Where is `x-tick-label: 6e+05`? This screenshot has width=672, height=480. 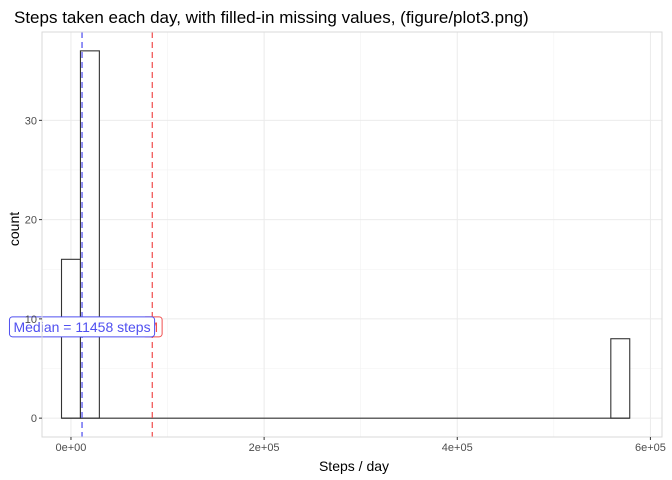 x-tick-label: 6e+05 is located at coordinates (650, 448).